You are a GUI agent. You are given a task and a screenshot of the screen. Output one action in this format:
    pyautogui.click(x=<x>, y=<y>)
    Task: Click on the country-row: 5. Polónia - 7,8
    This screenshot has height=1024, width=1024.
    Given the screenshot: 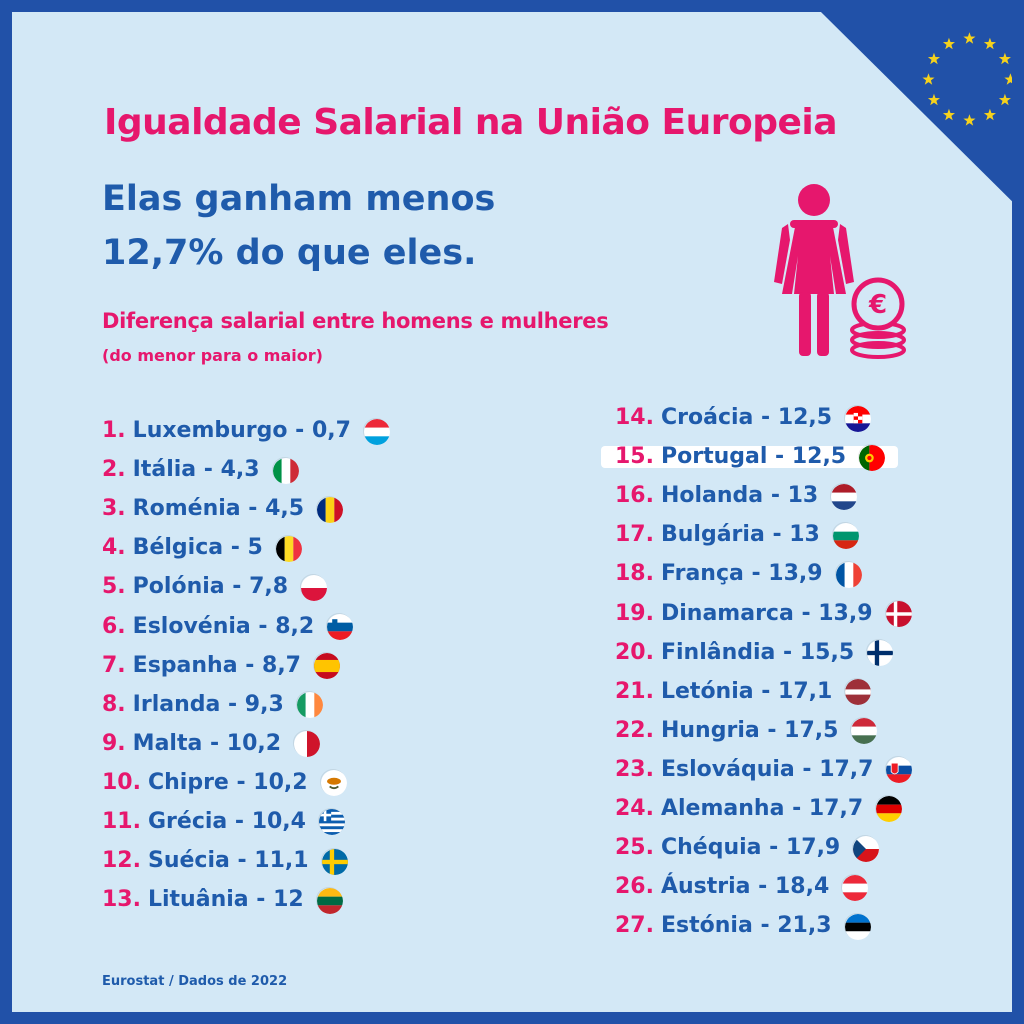 What is the action you would take?
    pyautogui.click(x=245, y=586)
    